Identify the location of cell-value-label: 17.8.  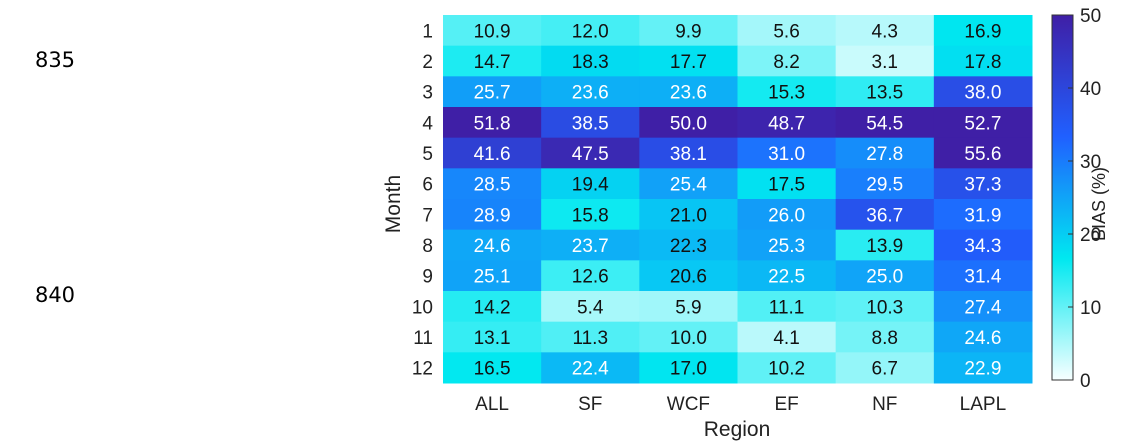
(982, 62).